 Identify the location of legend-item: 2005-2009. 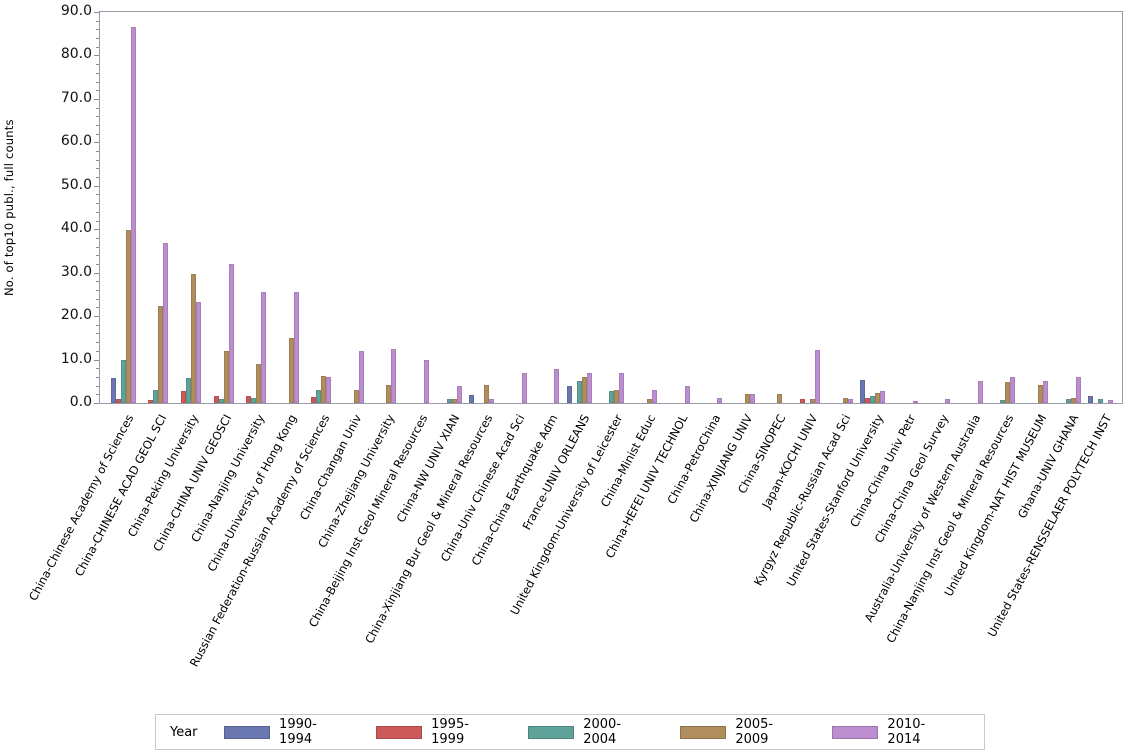
(741, 732).